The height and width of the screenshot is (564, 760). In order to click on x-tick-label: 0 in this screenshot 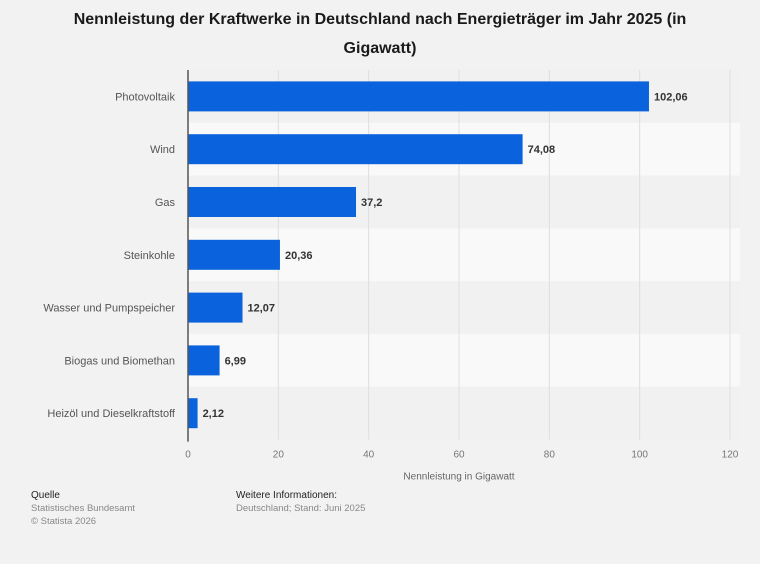, I will do `click(188, 455)`.